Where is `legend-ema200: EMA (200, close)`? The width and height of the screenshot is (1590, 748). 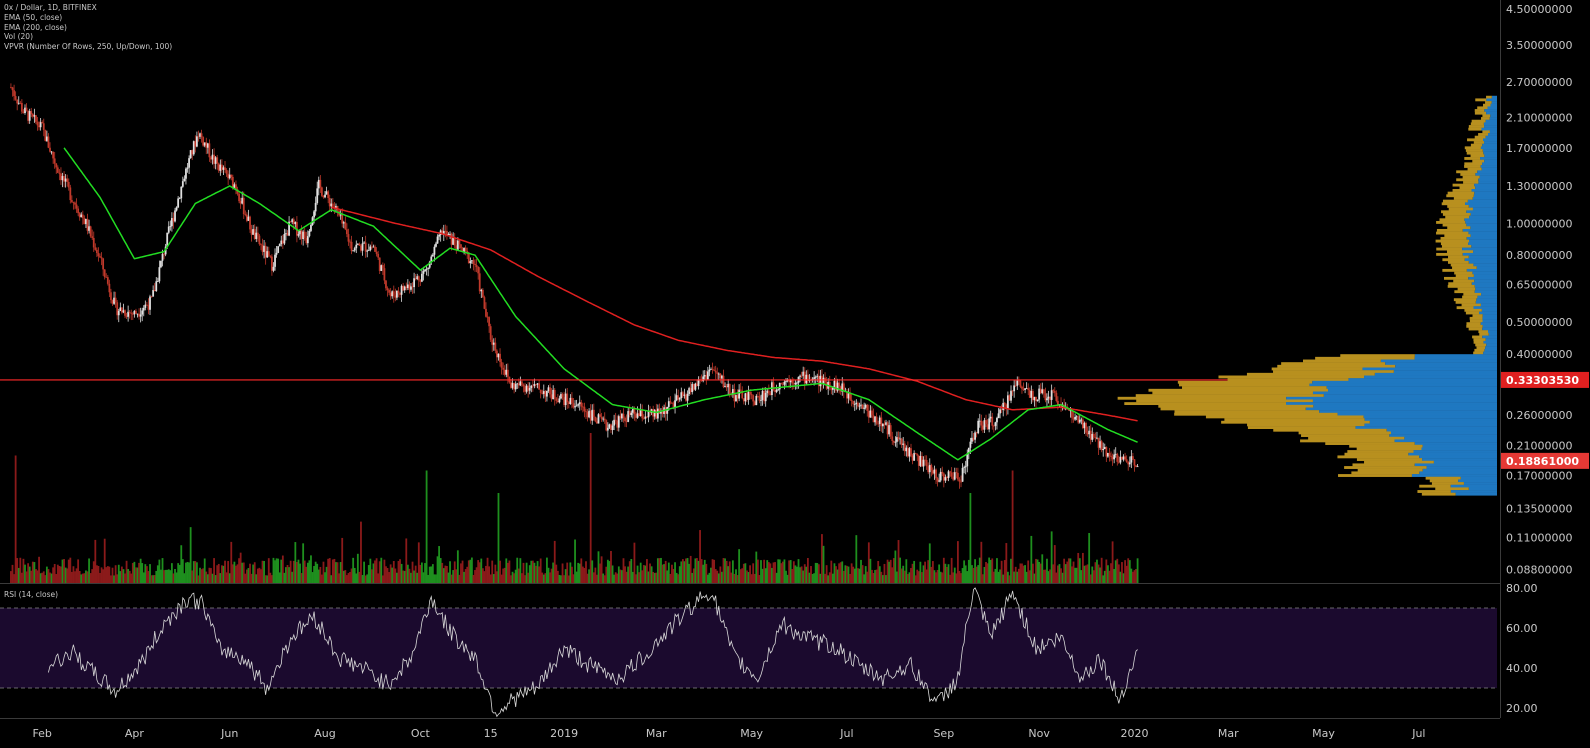
legend-ema200: EMA (200, close) is located at coordinates (35, 27).